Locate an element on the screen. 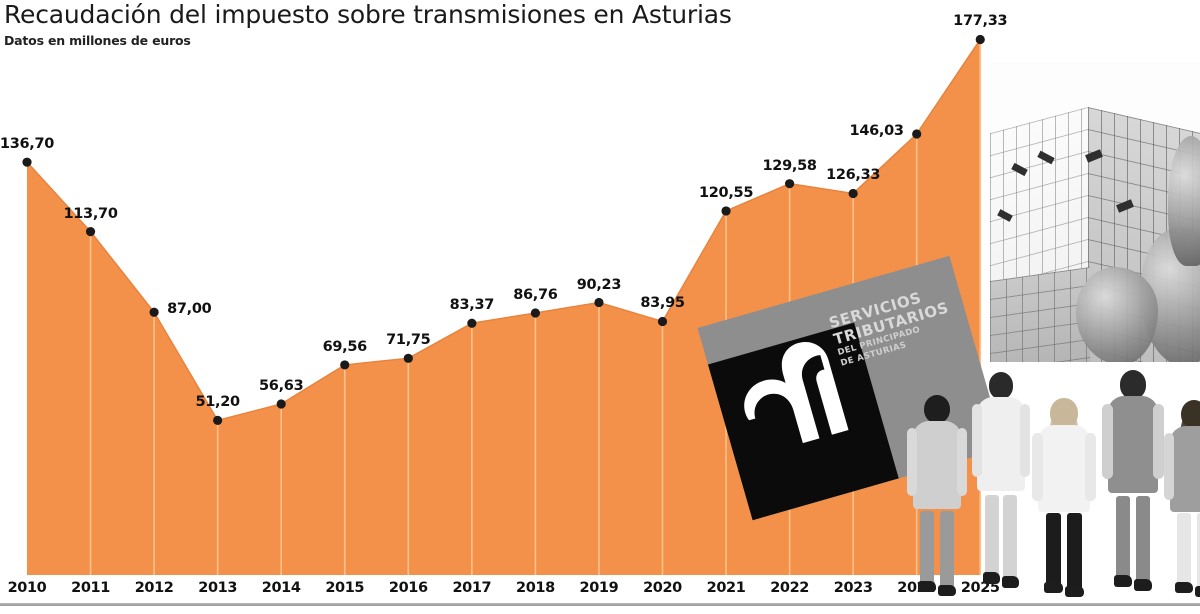 Image resolution: width=1200 pixels, height=614 pixels. x-axis-label: 2011 is located at coordinates (90, 588).